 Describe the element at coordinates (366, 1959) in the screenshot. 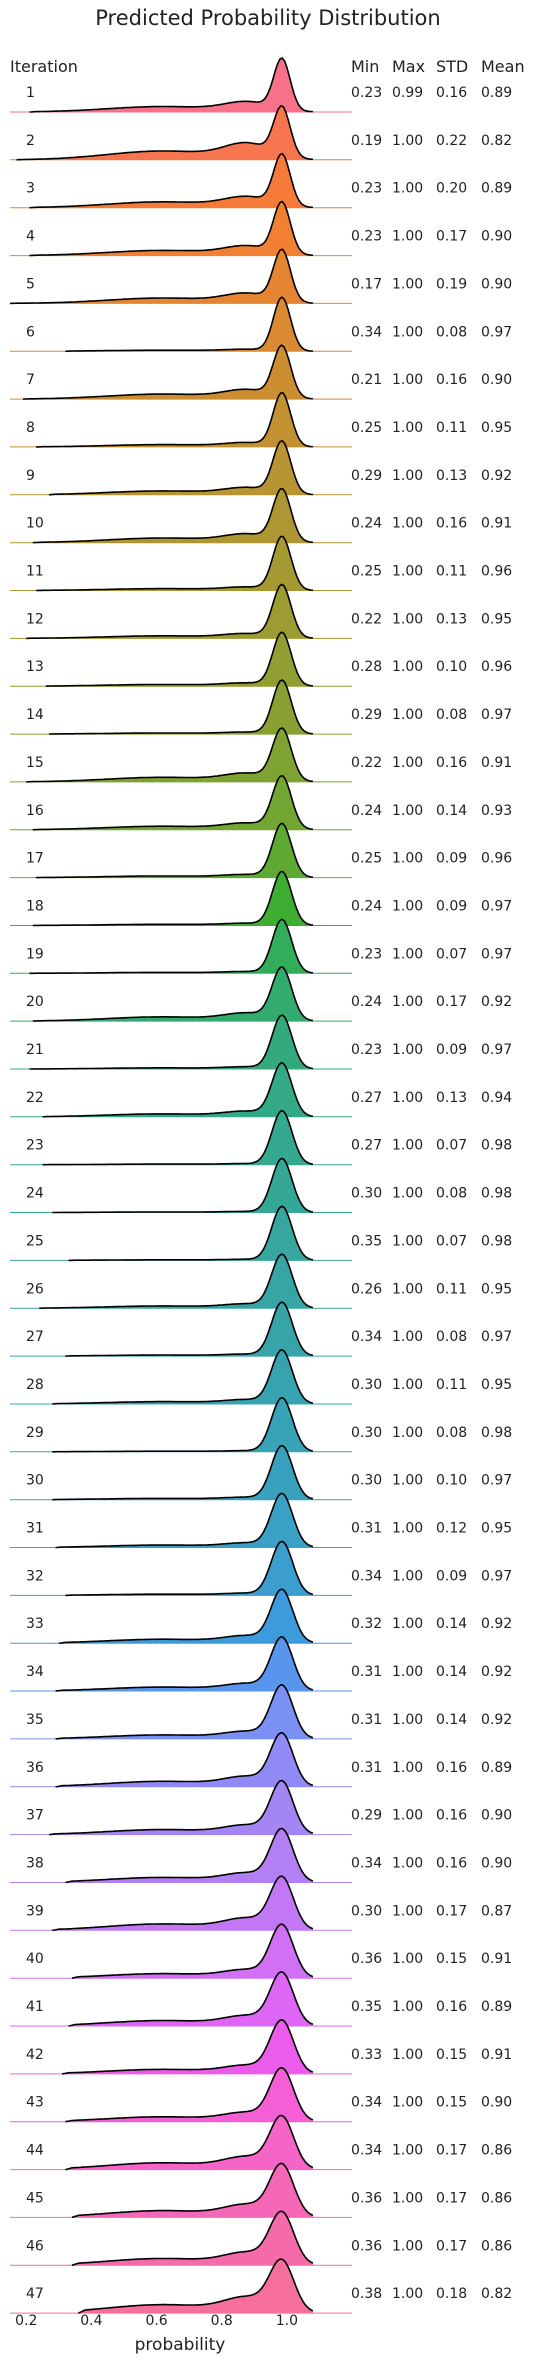

I see `stat-min-value: 0.36` at that location.